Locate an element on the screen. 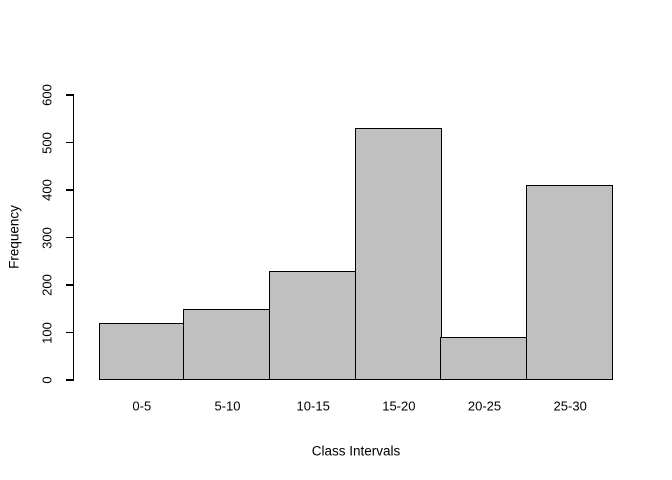 Image resolution: width=672 pixels, height=480 pixels. y-tick-label: 600 is located at coordinates (47, 95).